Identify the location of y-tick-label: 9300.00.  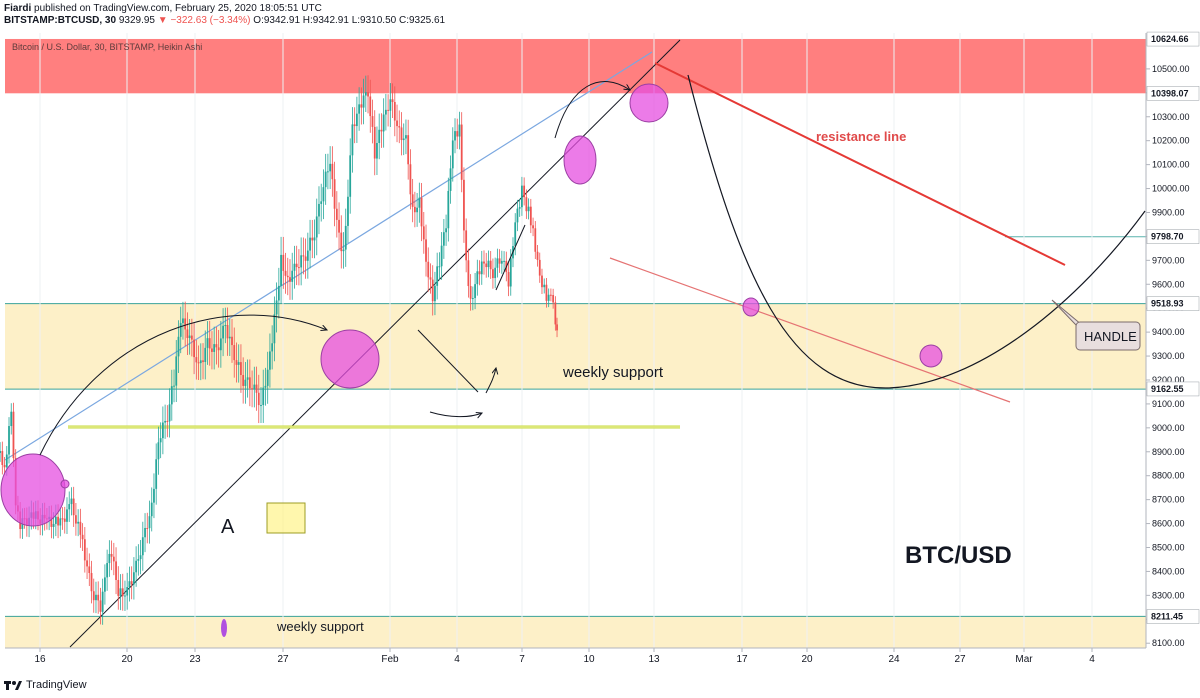
(1168, 356).